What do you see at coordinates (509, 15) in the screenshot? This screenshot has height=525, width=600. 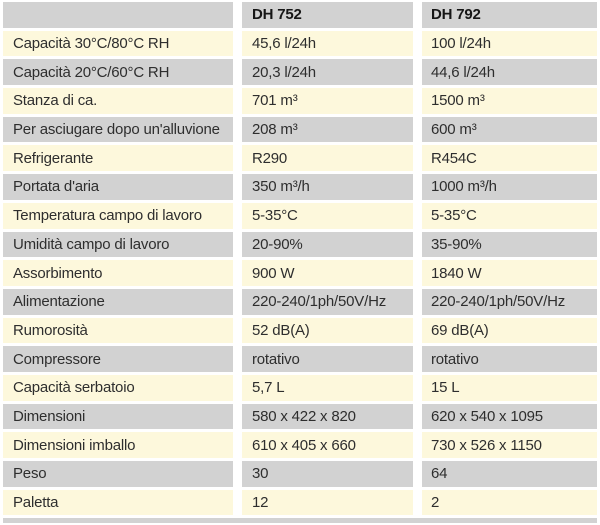 I see `header-model-dh792: DH 792` at bounding box center [509, 15].